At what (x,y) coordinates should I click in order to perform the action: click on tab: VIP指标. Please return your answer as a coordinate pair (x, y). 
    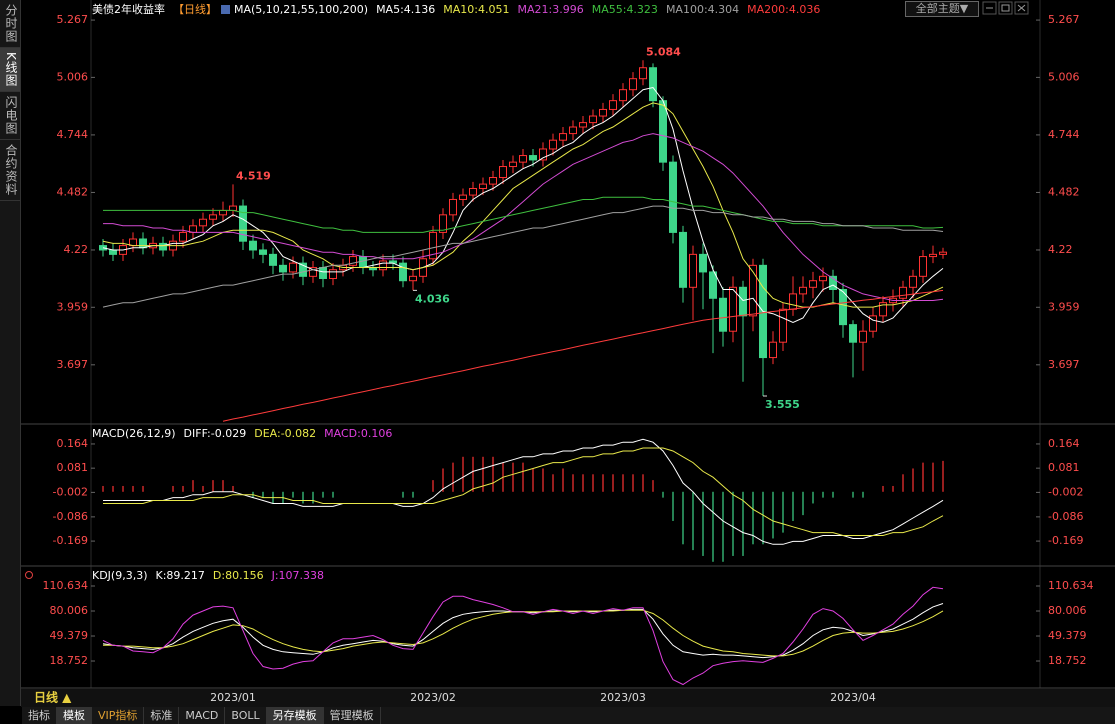
    Looking at the image, I should click on (118, 715).